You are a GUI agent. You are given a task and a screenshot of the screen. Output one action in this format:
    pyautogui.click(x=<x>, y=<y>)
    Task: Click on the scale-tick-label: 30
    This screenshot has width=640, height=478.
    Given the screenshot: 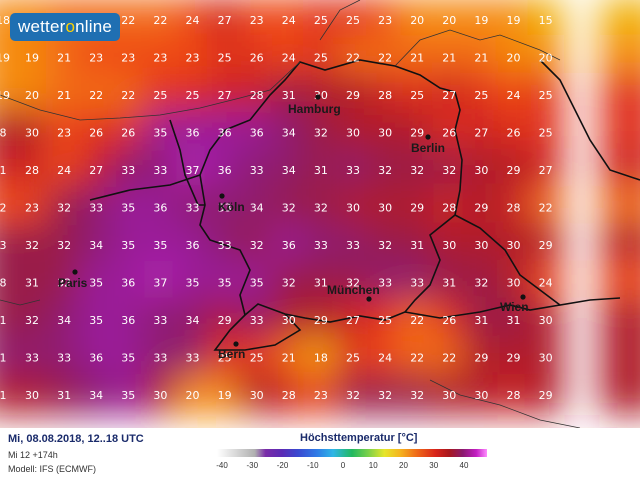 What is the action you would take?
    pyautogui.click(x=434, y=465)
    